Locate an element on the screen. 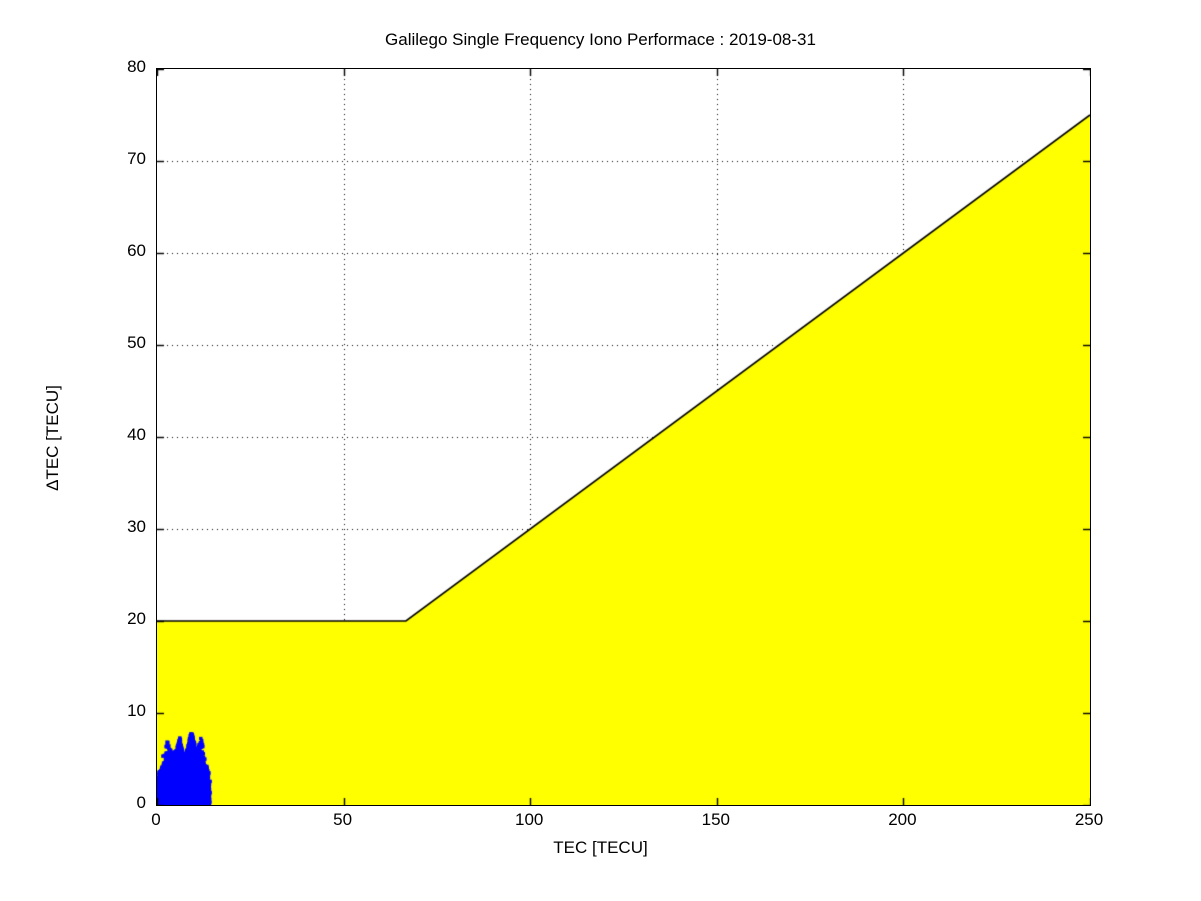 The height and width of the screenshot is (901, 1201). y-tick-label: 80 is located at coordinates (136, 66).